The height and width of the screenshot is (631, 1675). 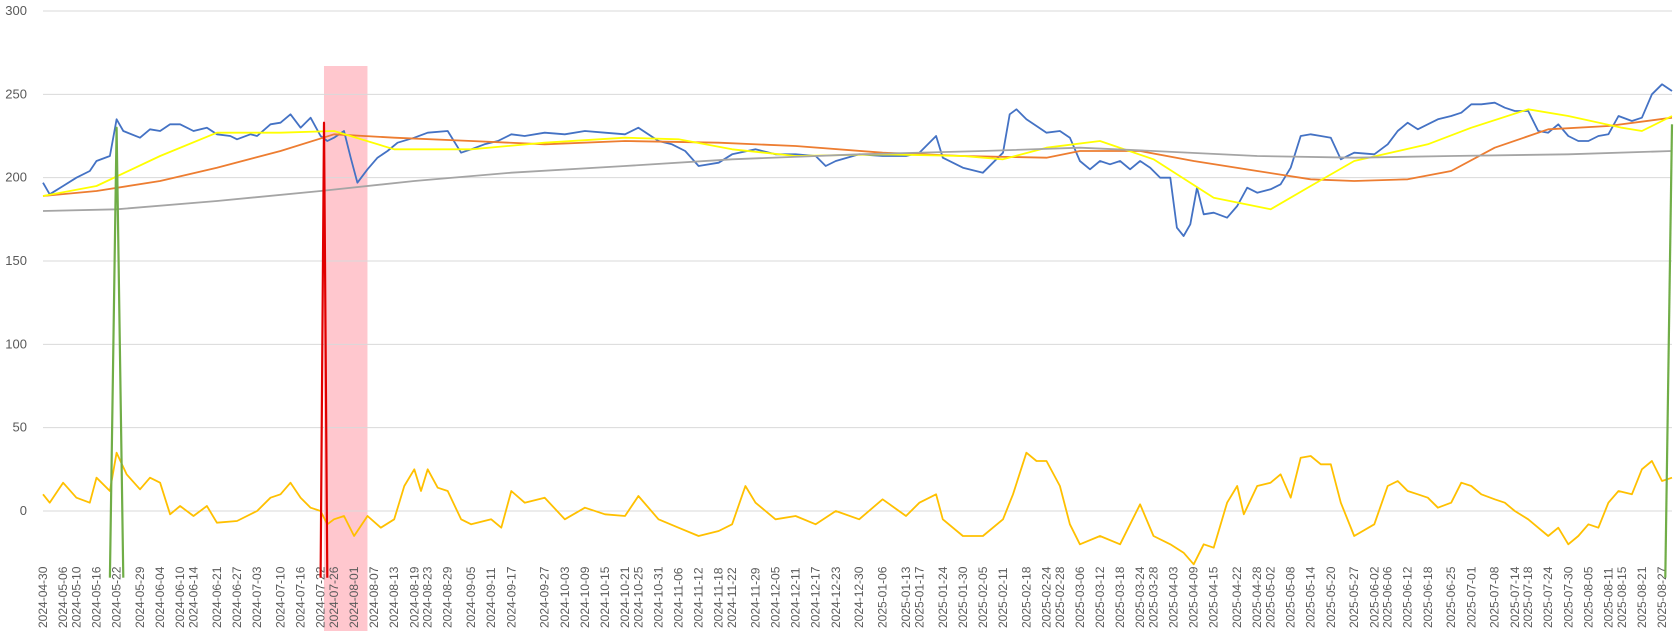 I want to click on x-tick-label: 2025-07-18, so click(x=1528, y=597).